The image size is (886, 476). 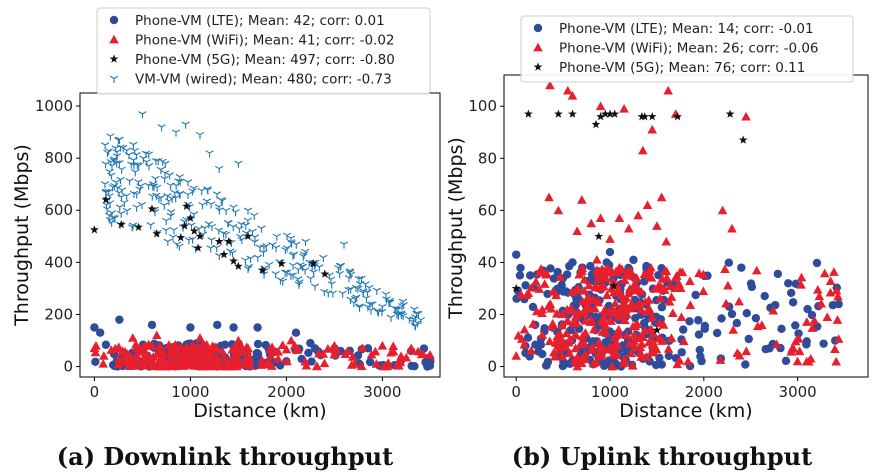 I want to click on legend-label: Phone-VM (WiFi); Mean: 26; corr: -0.06, so click(x=689, y=49).